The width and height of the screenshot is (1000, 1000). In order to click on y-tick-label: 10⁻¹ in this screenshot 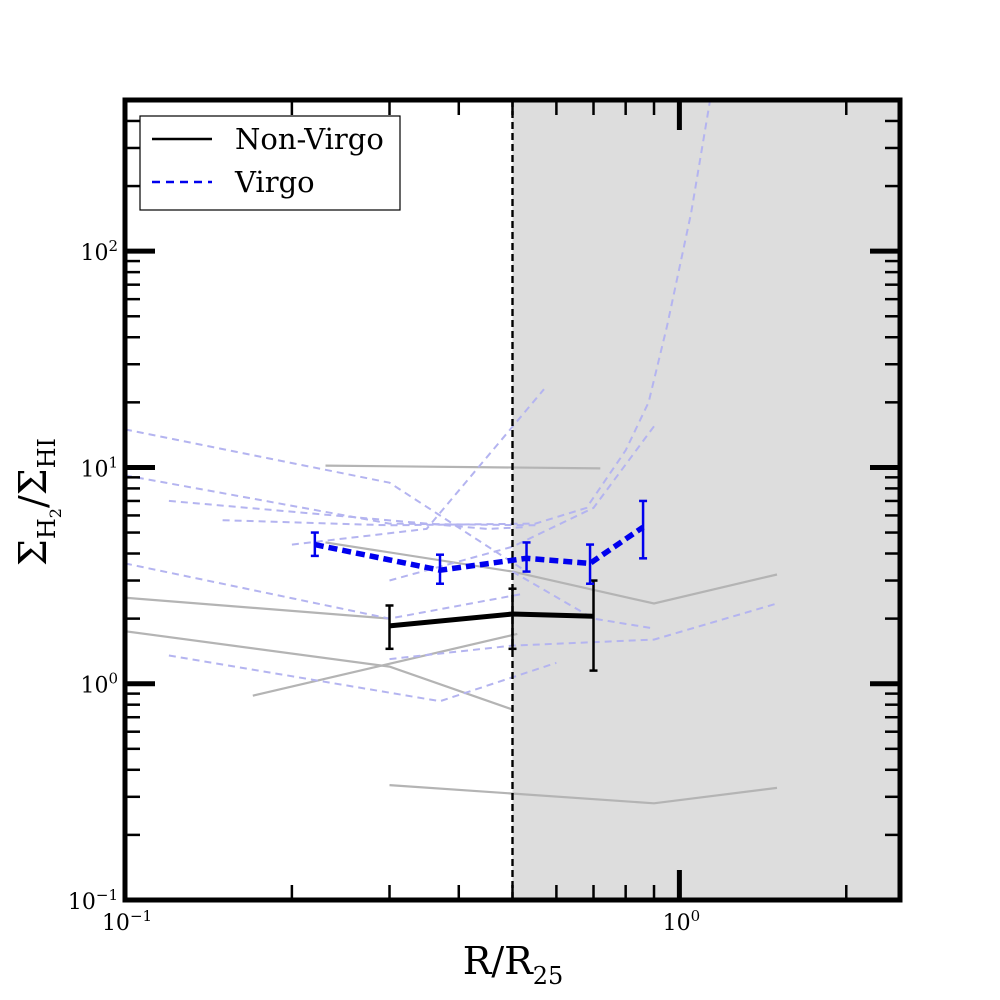, I will do `click(93, 900)`.